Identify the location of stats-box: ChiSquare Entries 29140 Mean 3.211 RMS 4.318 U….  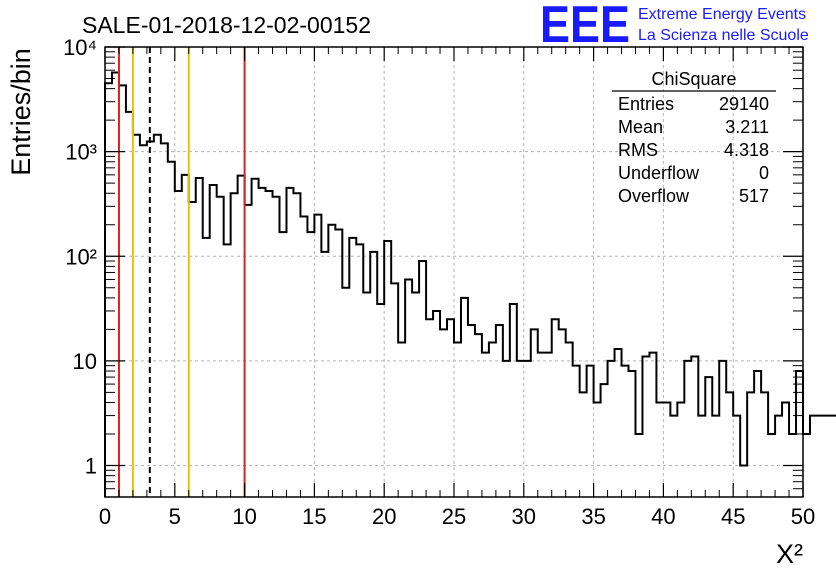
(694, 137).